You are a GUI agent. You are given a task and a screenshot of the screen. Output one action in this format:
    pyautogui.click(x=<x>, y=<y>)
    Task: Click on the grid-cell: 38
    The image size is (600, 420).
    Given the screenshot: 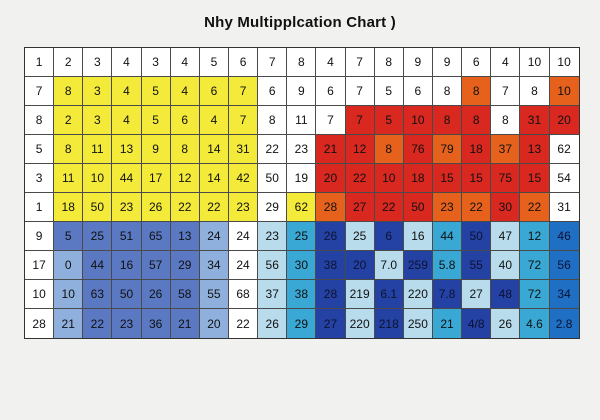 What is the action you would take?
    pyautogui.click(x=331, y=265)
    